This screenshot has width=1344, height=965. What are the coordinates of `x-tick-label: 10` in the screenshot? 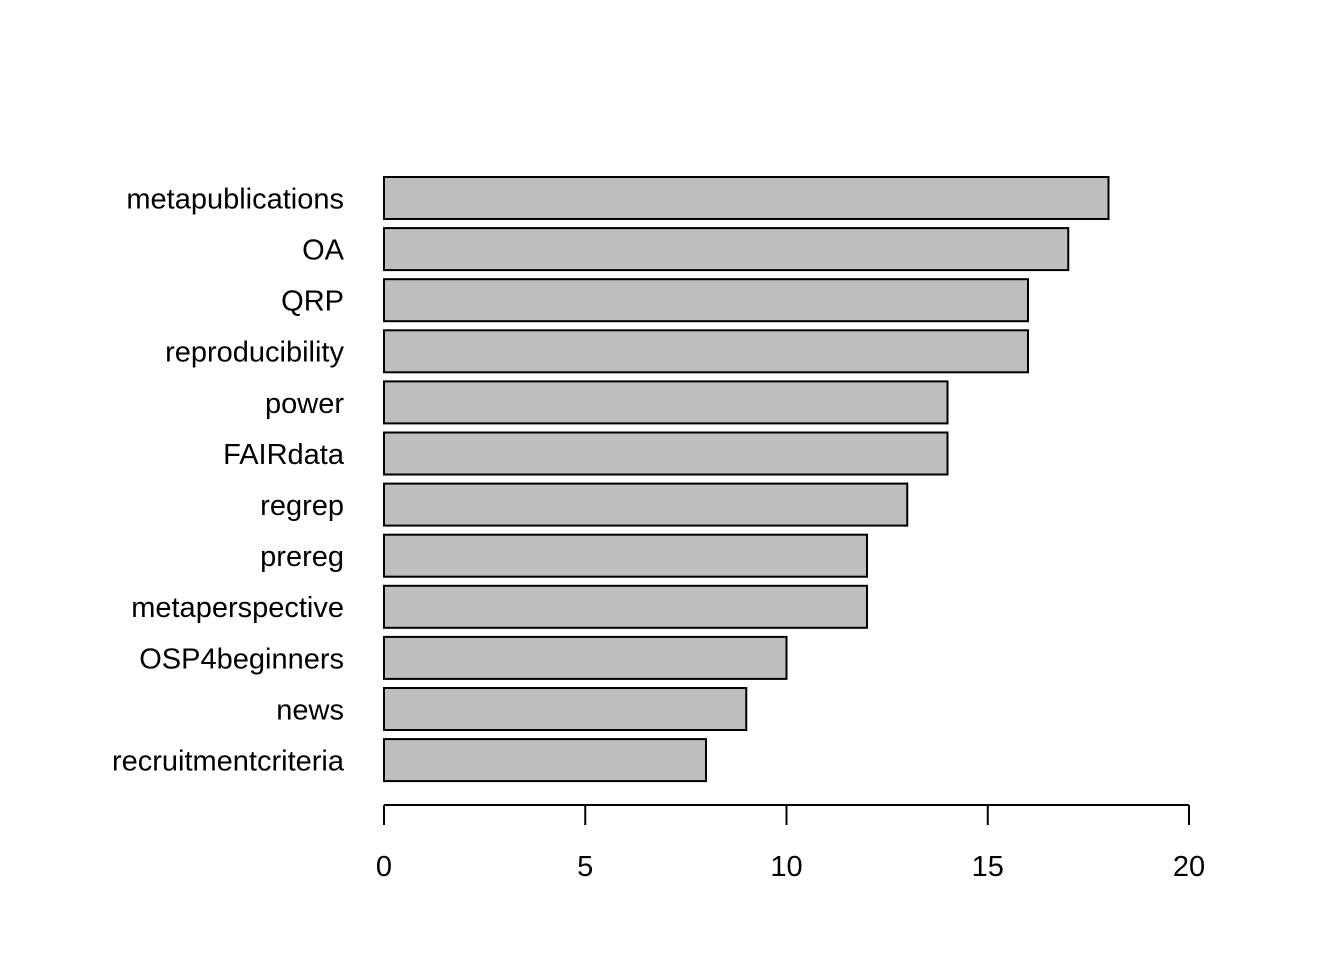 It's located at (786, 867).